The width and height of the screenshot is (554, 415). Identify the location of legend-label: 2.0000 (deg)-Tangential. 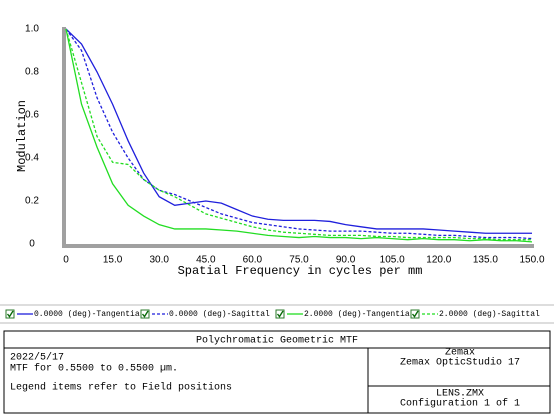
(359, 314).